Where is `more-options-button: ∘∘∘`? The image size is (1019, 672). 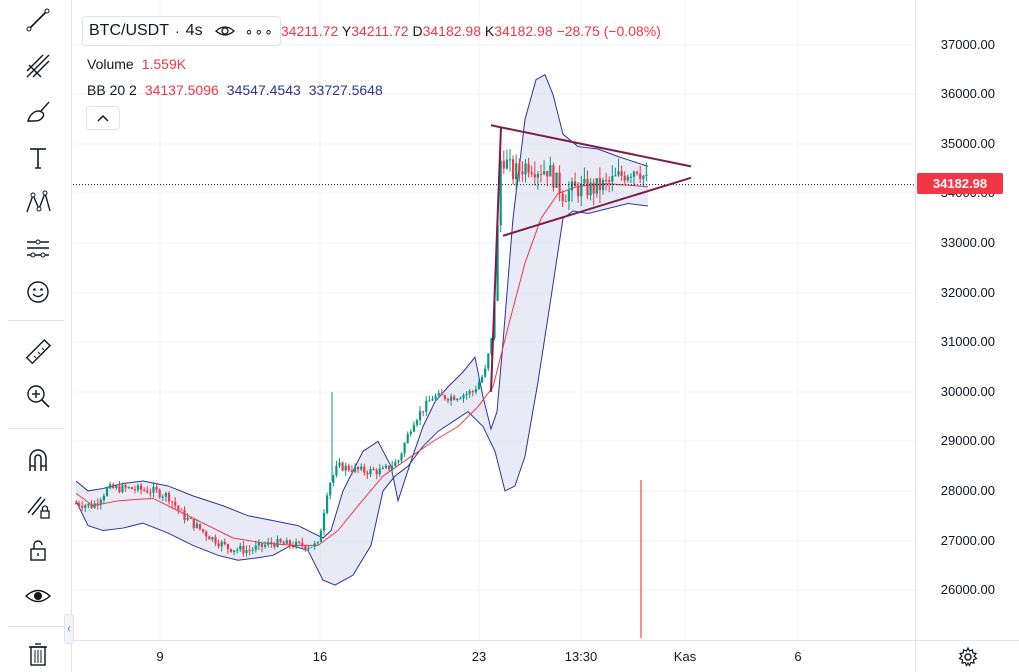 more-options-button: ∘∘∘ is located at coordinates (259, 30).